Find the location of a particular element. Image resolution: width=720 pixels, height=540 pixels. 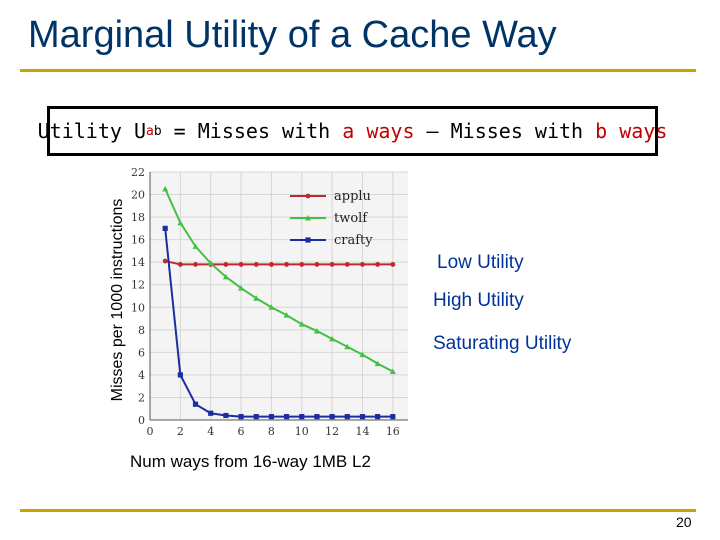

y-tick-label: 8 is located at coordinates (141, 330).